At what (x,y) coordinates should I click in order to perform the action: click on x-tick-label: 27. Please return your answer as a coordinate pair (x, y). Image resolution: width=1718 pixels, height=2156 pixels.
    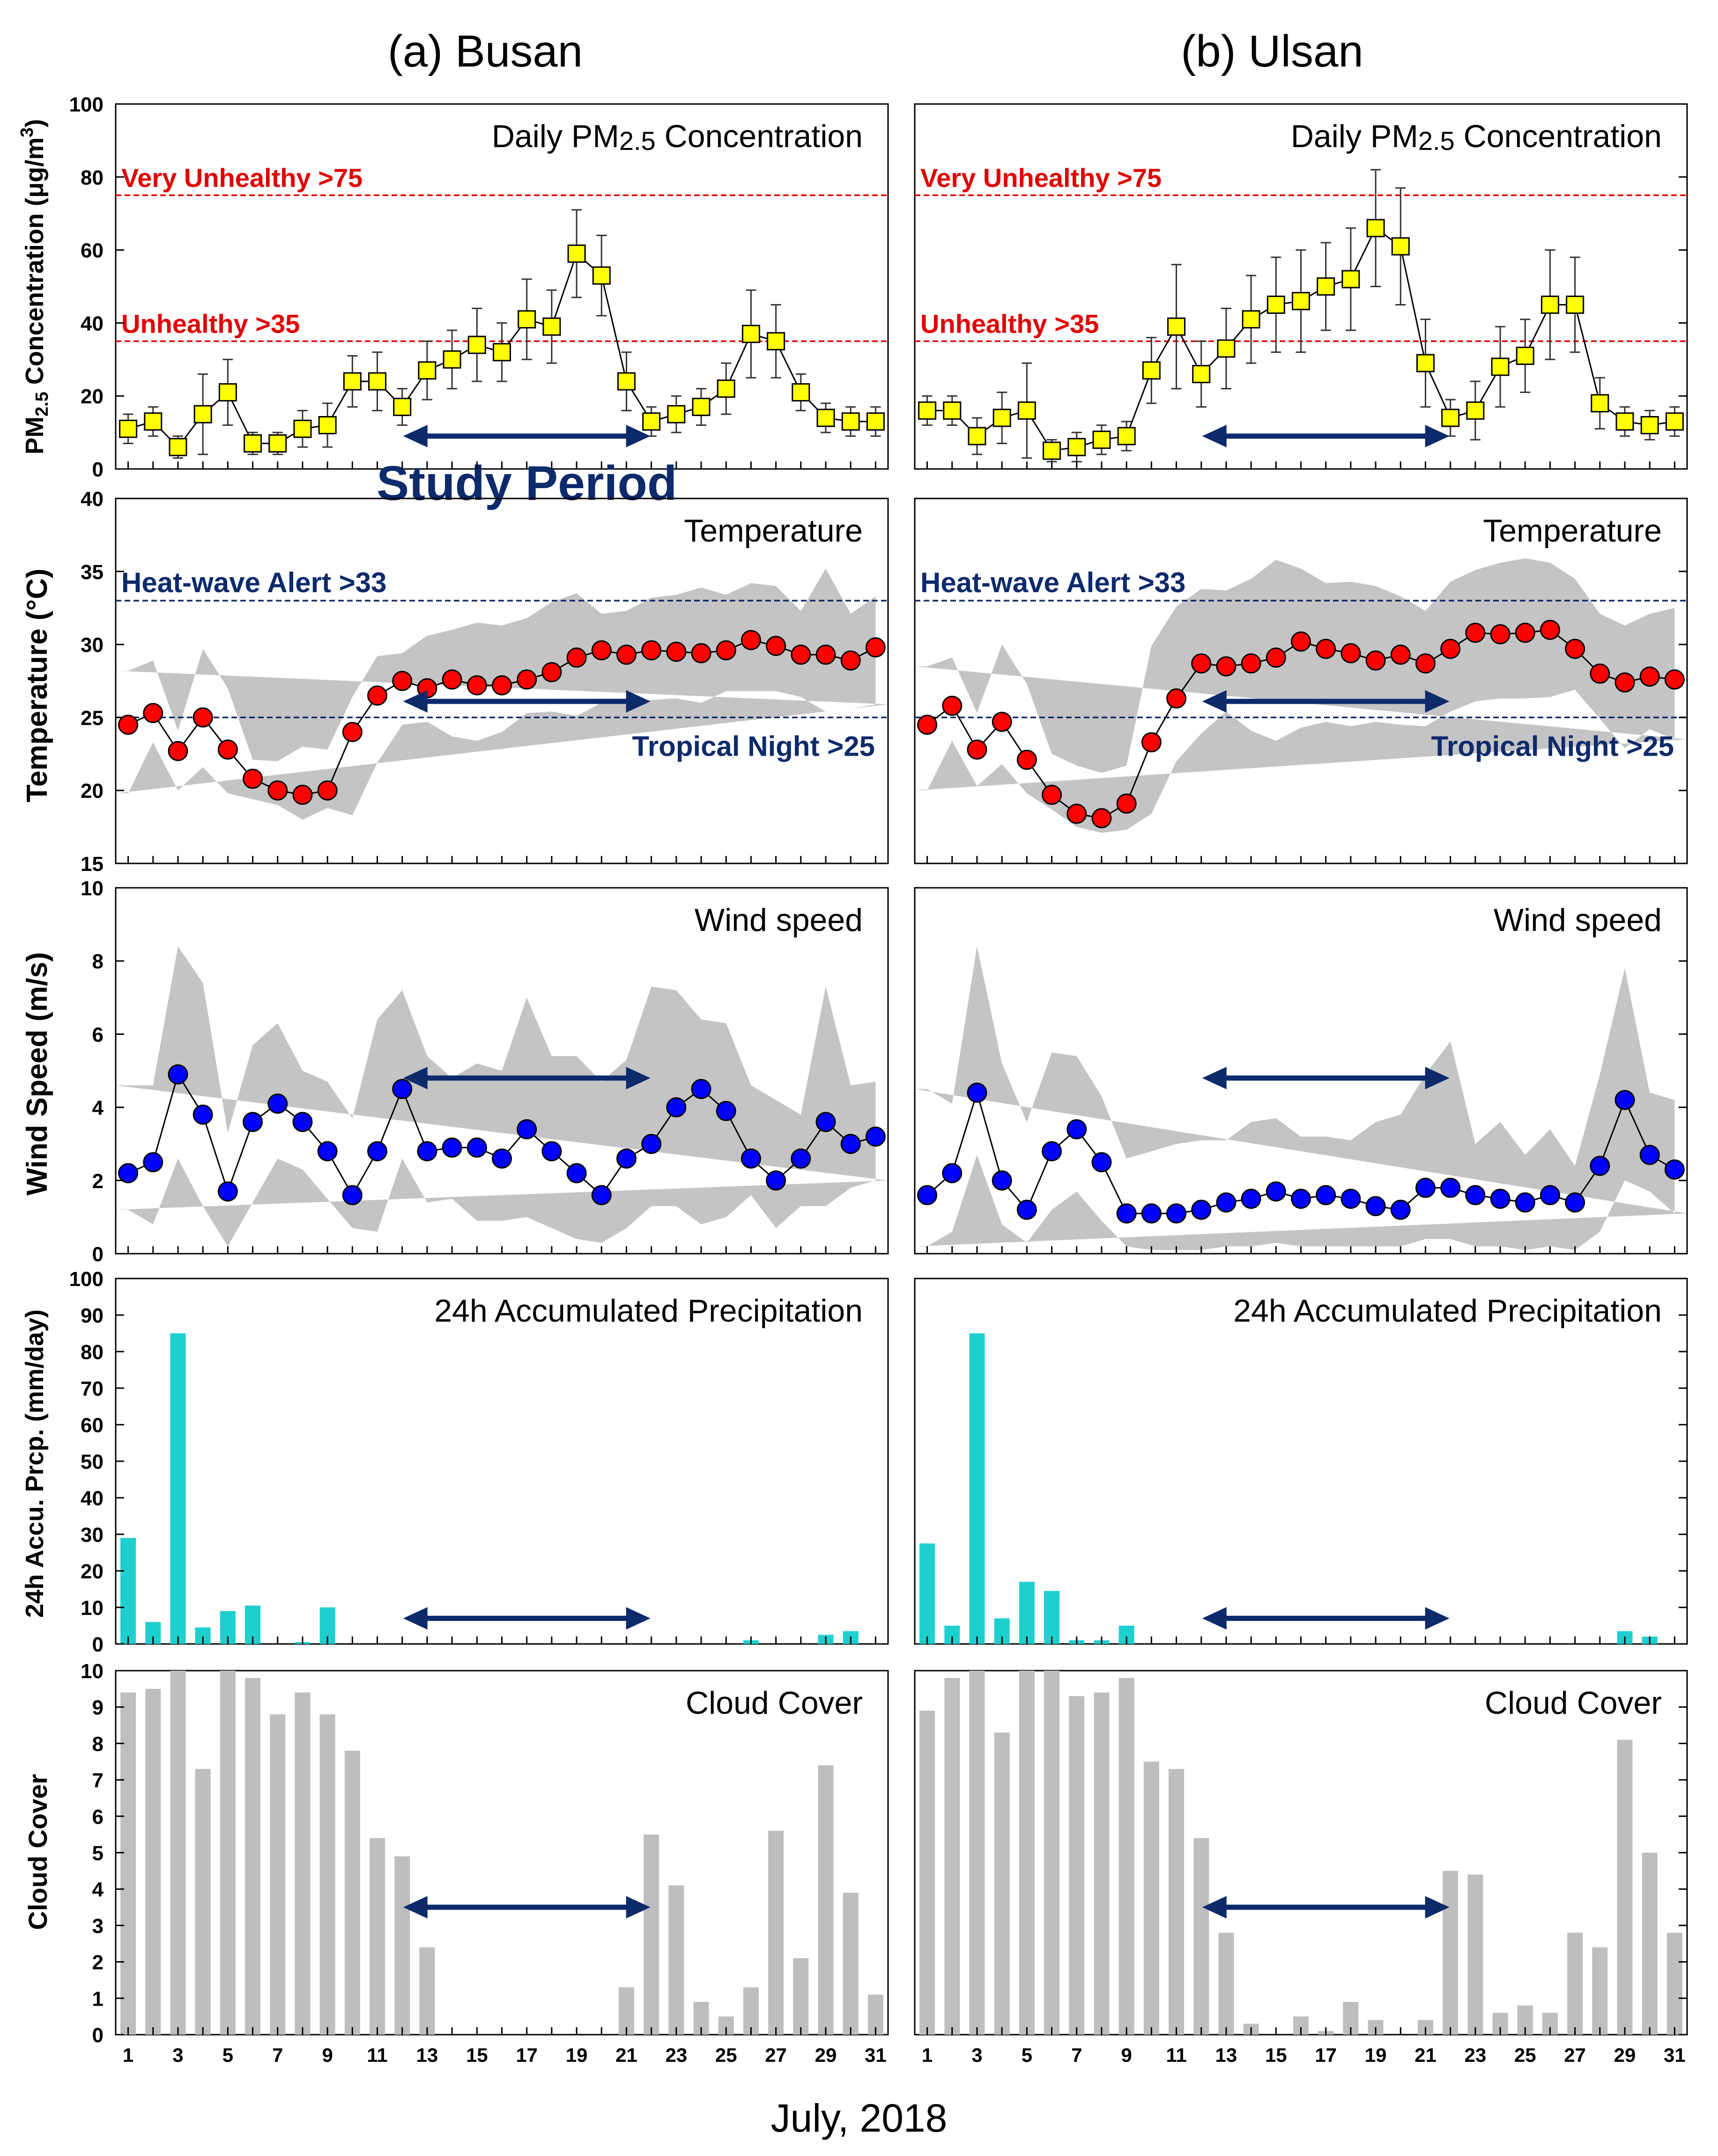
    Looking at the image, I should click on (776, 2055).